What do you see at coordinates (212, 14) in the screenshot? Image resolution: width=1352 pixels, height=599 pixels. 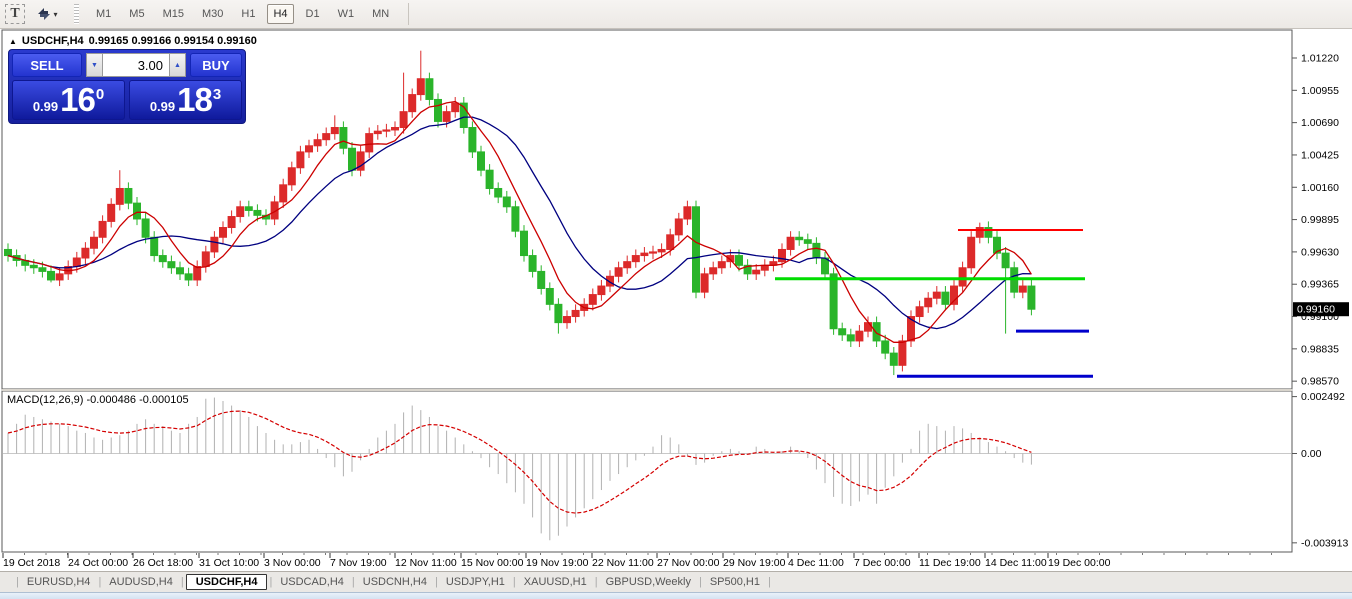 I see `timeframe-m30-button: M30` at bounding box center [212, 14].